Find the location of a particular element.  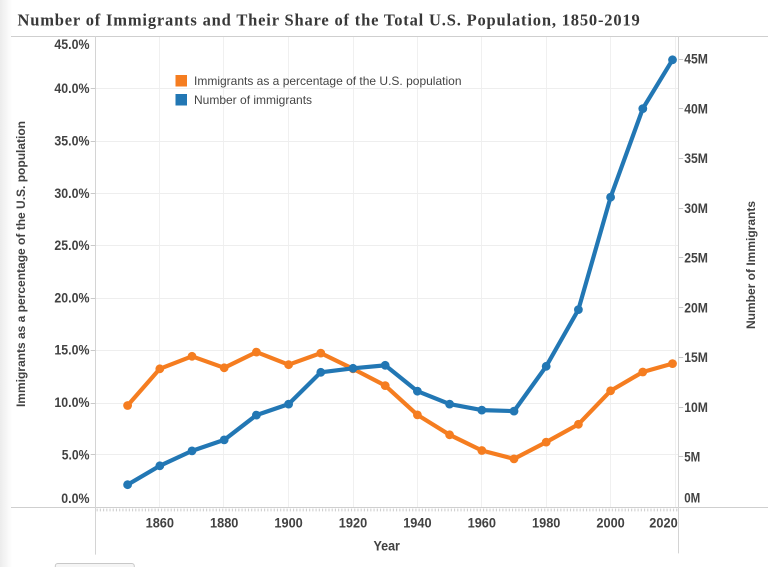

svg-text: 5M is located at coordinates (692, 457).